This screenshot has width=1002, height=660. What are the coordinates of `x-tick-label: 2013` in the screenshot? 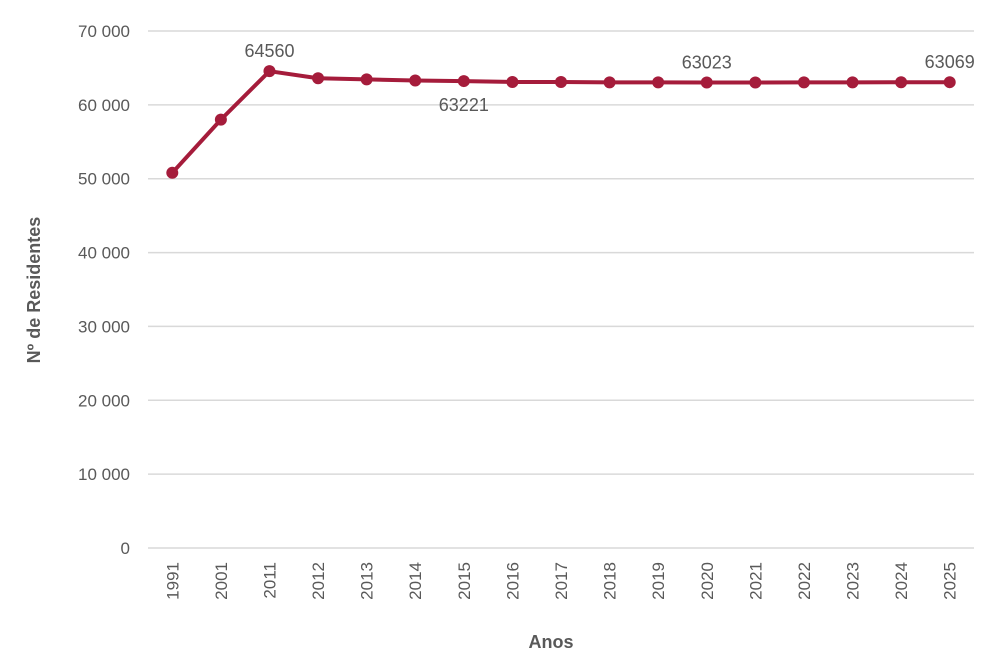 It's located at (367, 581).